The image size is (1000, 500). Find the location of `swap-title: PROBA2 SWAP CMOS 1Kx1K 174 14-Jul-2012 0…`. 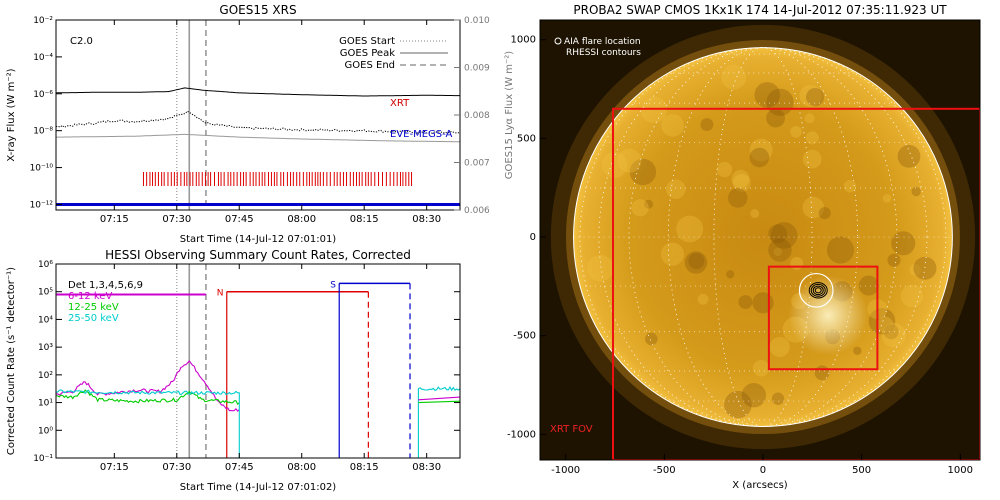

swap-title: PROBA2 SWAP CMOS 1Kx1K 174 14-Jul-2012 0… is located at coordinates (760, 10).